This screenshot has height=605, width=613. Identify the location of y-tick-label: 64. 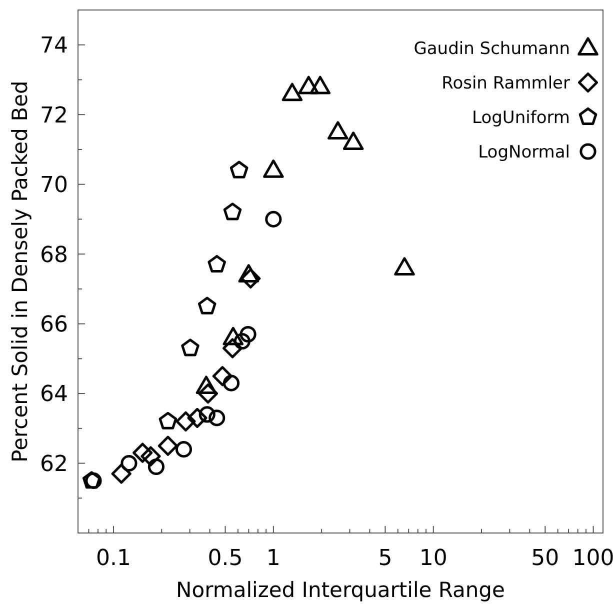
(54, 395).